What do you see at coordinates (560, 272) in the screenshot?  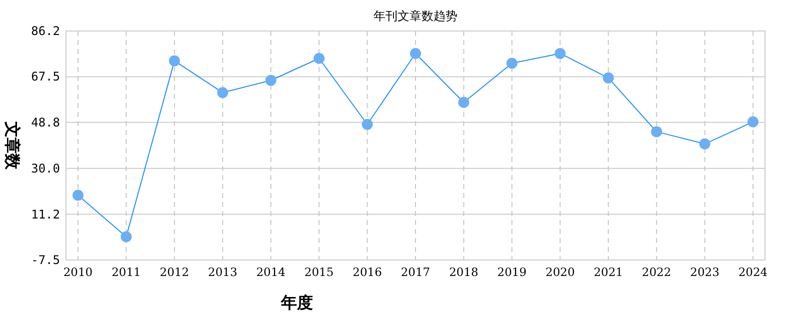 I see `x-tick-label: 2020` at bounding box center [560, 272].